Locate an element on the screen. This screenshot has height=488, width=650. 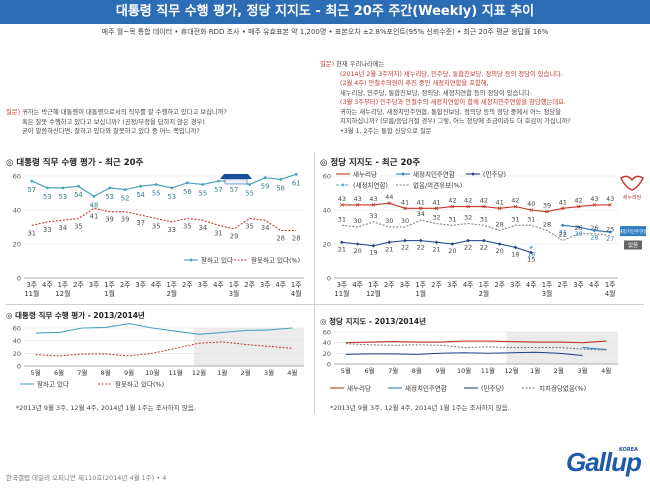
data-label-민주당-6: 21 is located at coordinates (436, 249).